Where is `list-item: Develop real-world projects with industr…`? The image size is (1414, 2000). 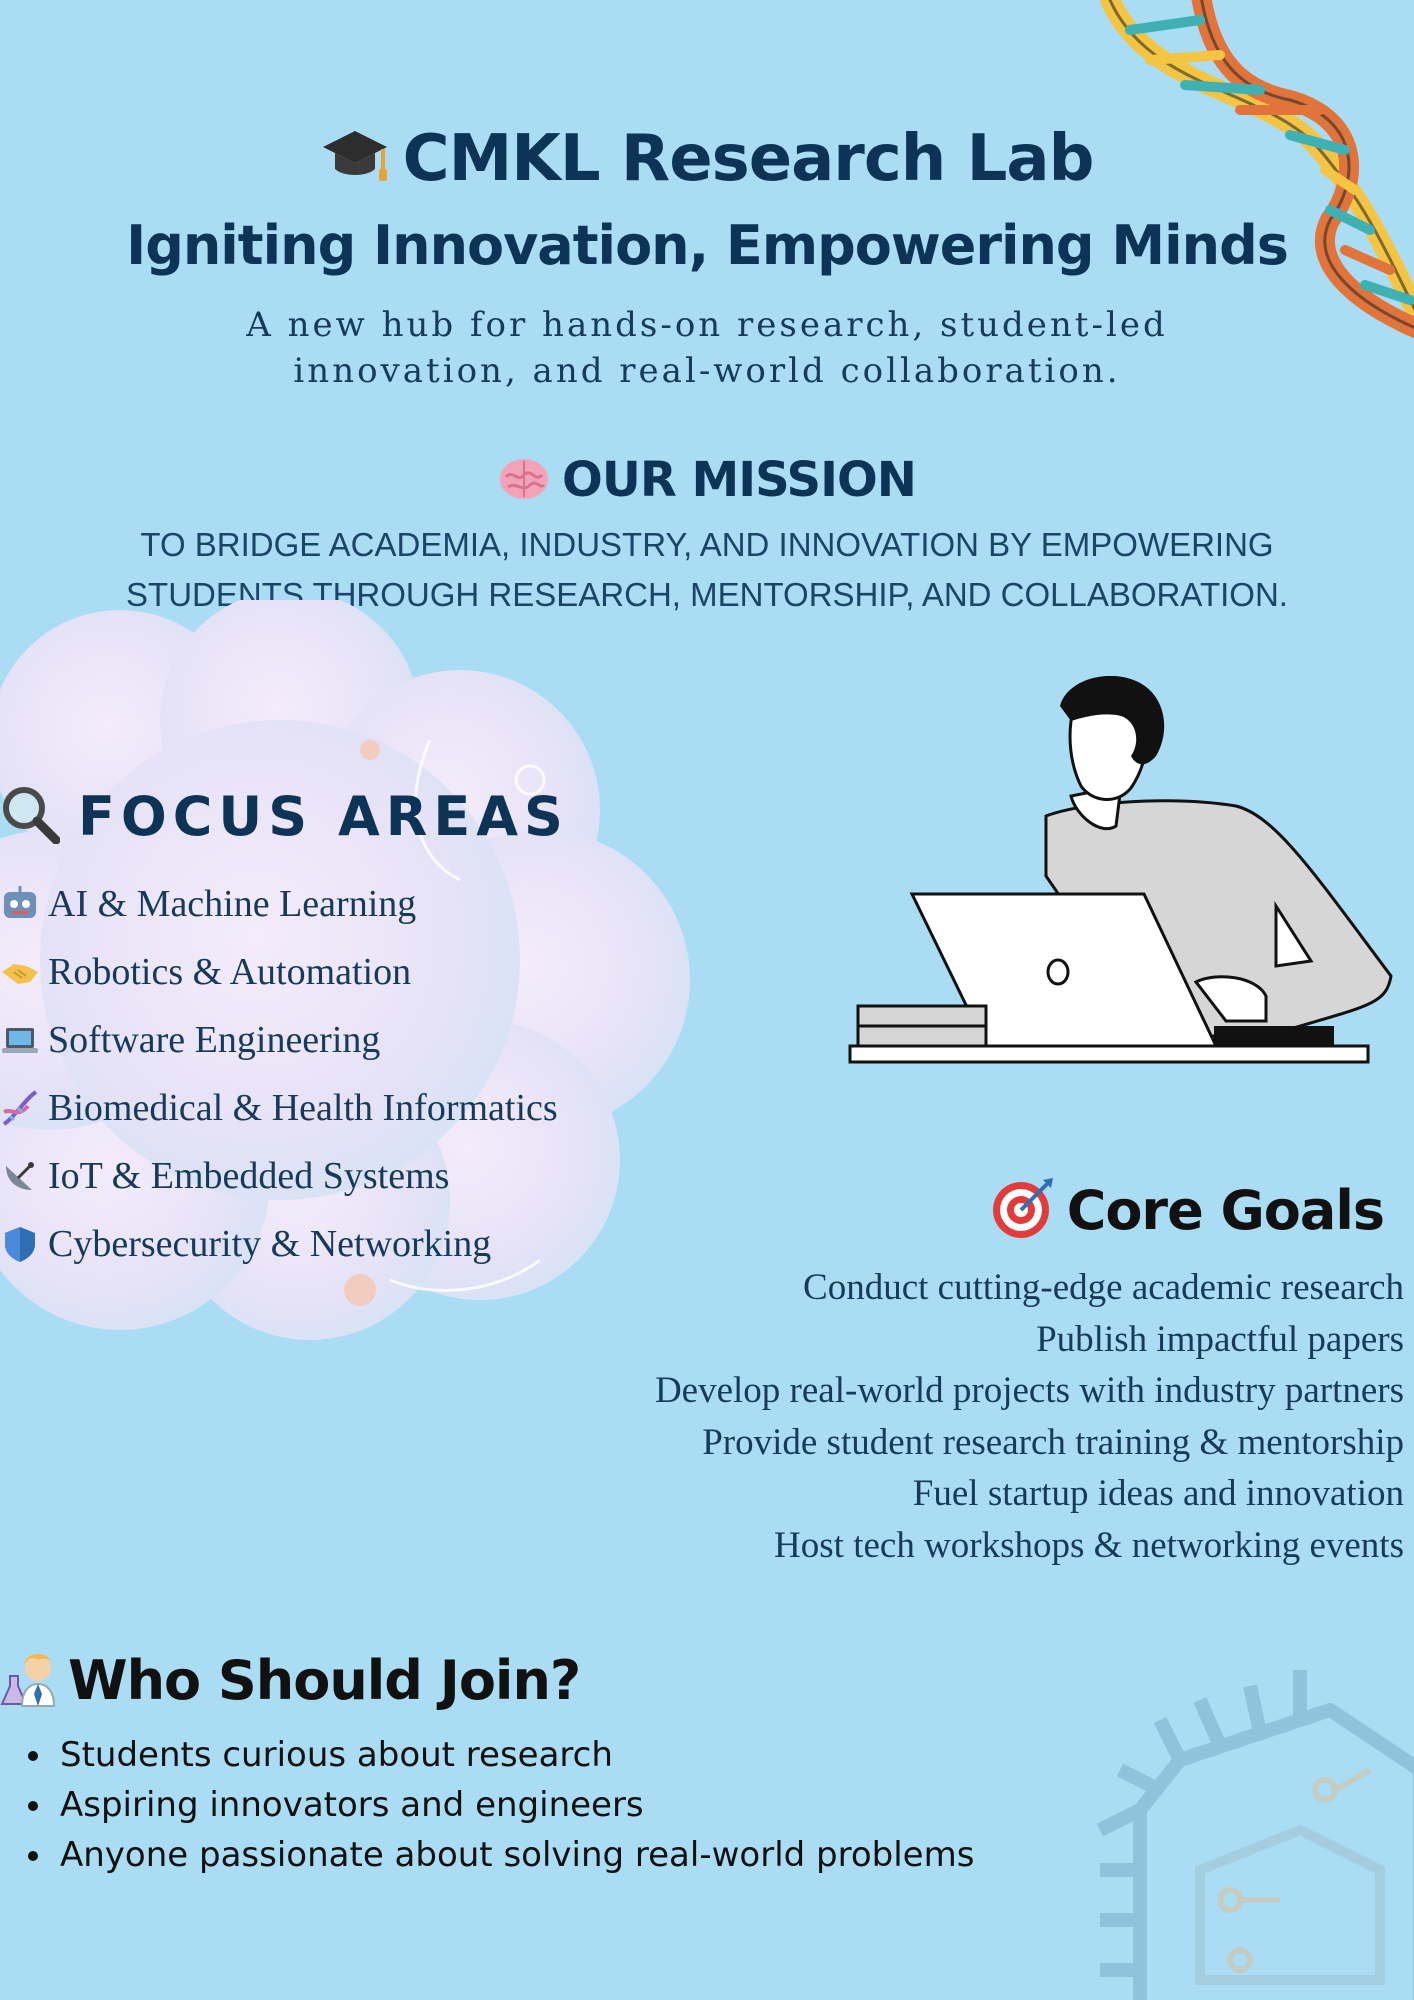 list-item: Develop real-world projects with industr… is located at coordinates (1029, 1390).